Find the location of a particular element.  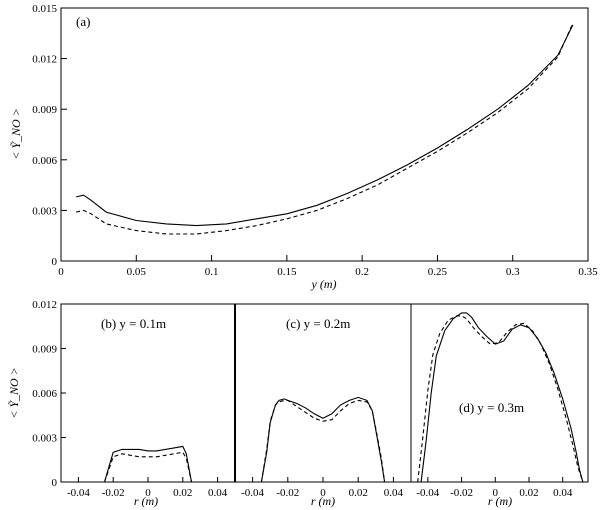

panel-c-xtick-label: 0.02 is located at coordinates (358, 493).